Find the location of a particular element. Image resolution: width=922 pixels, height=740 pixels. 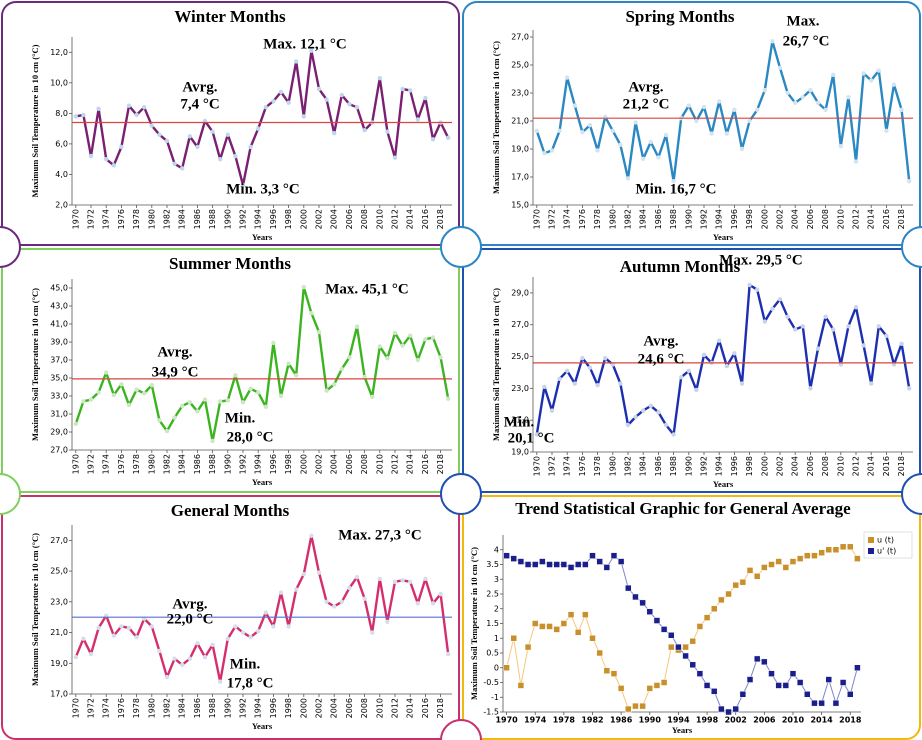

x-tick-label: 1982 is located at coordinates (167, 464).